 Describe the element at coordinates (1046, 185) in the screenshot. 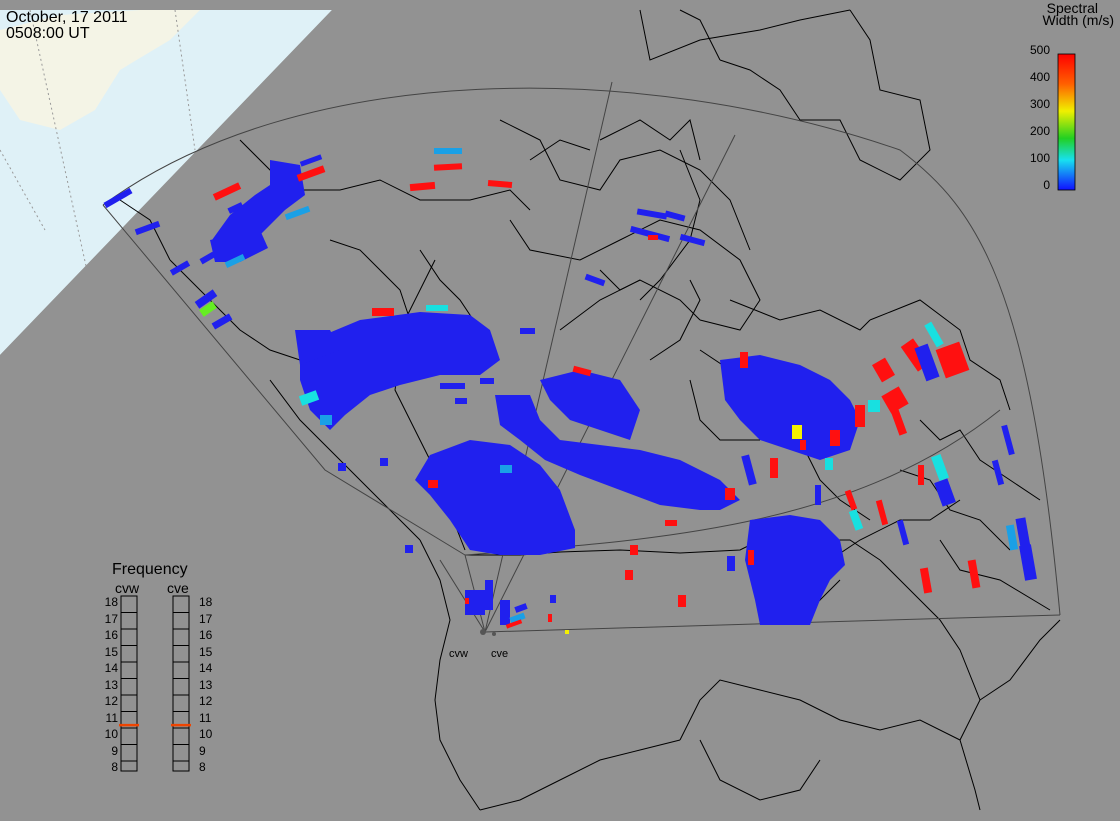

I see `colorbar-tick: 0` at that location.